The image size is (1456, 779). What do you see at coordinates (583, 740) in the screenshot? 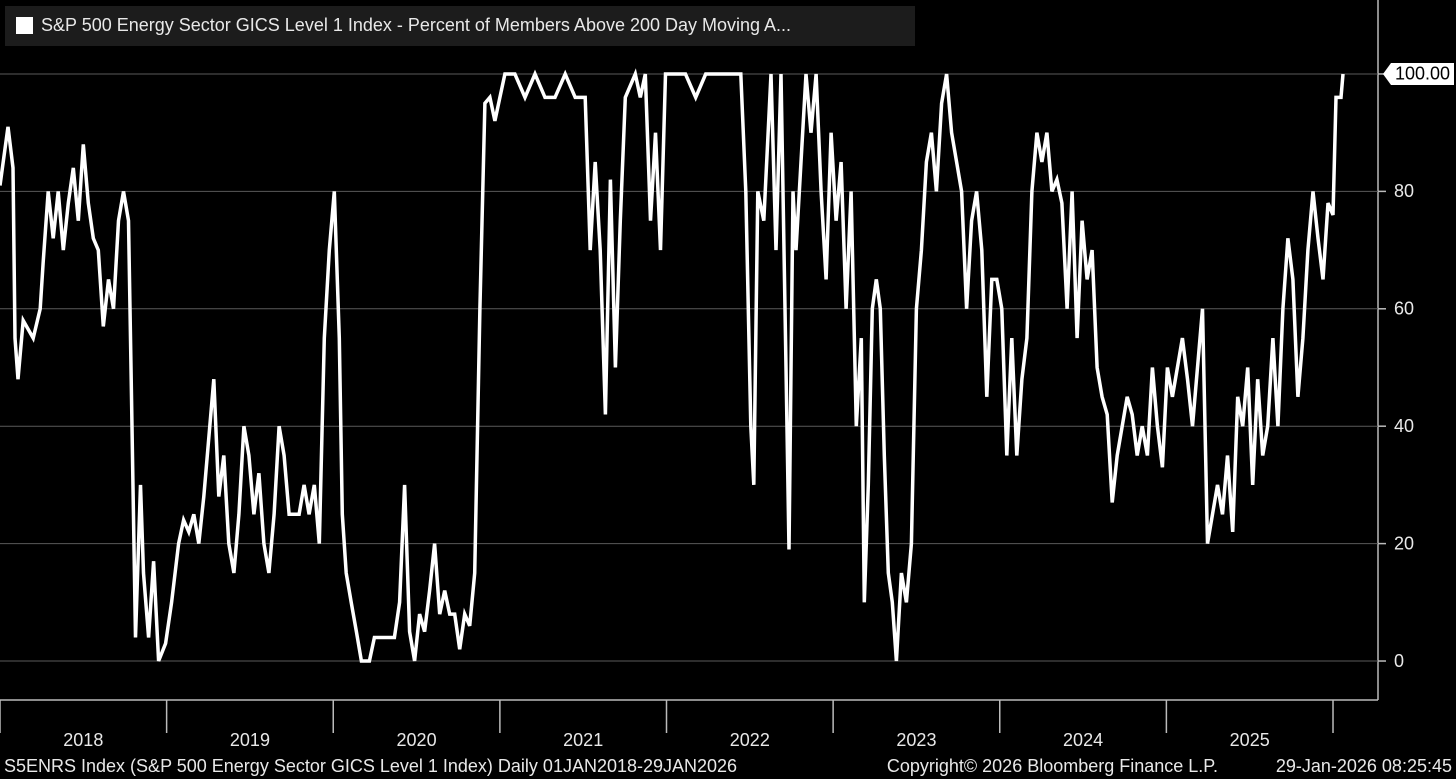
I see `x-tick-label: 2021` at bounding box center [583, 740].